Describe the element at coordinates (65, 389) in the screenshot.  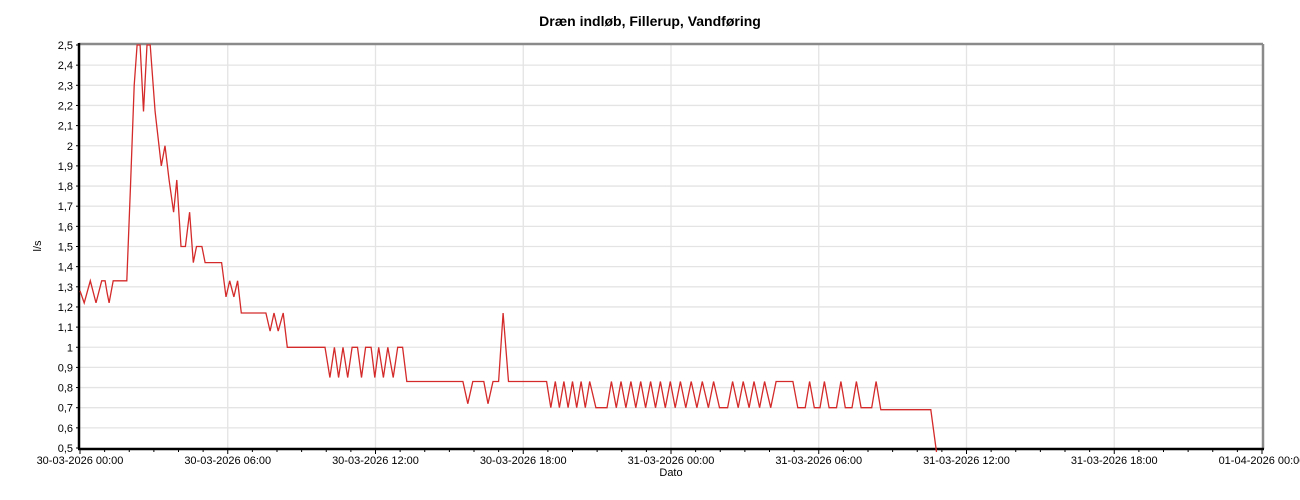
I see `y-tick-label: 0,8` at that location.